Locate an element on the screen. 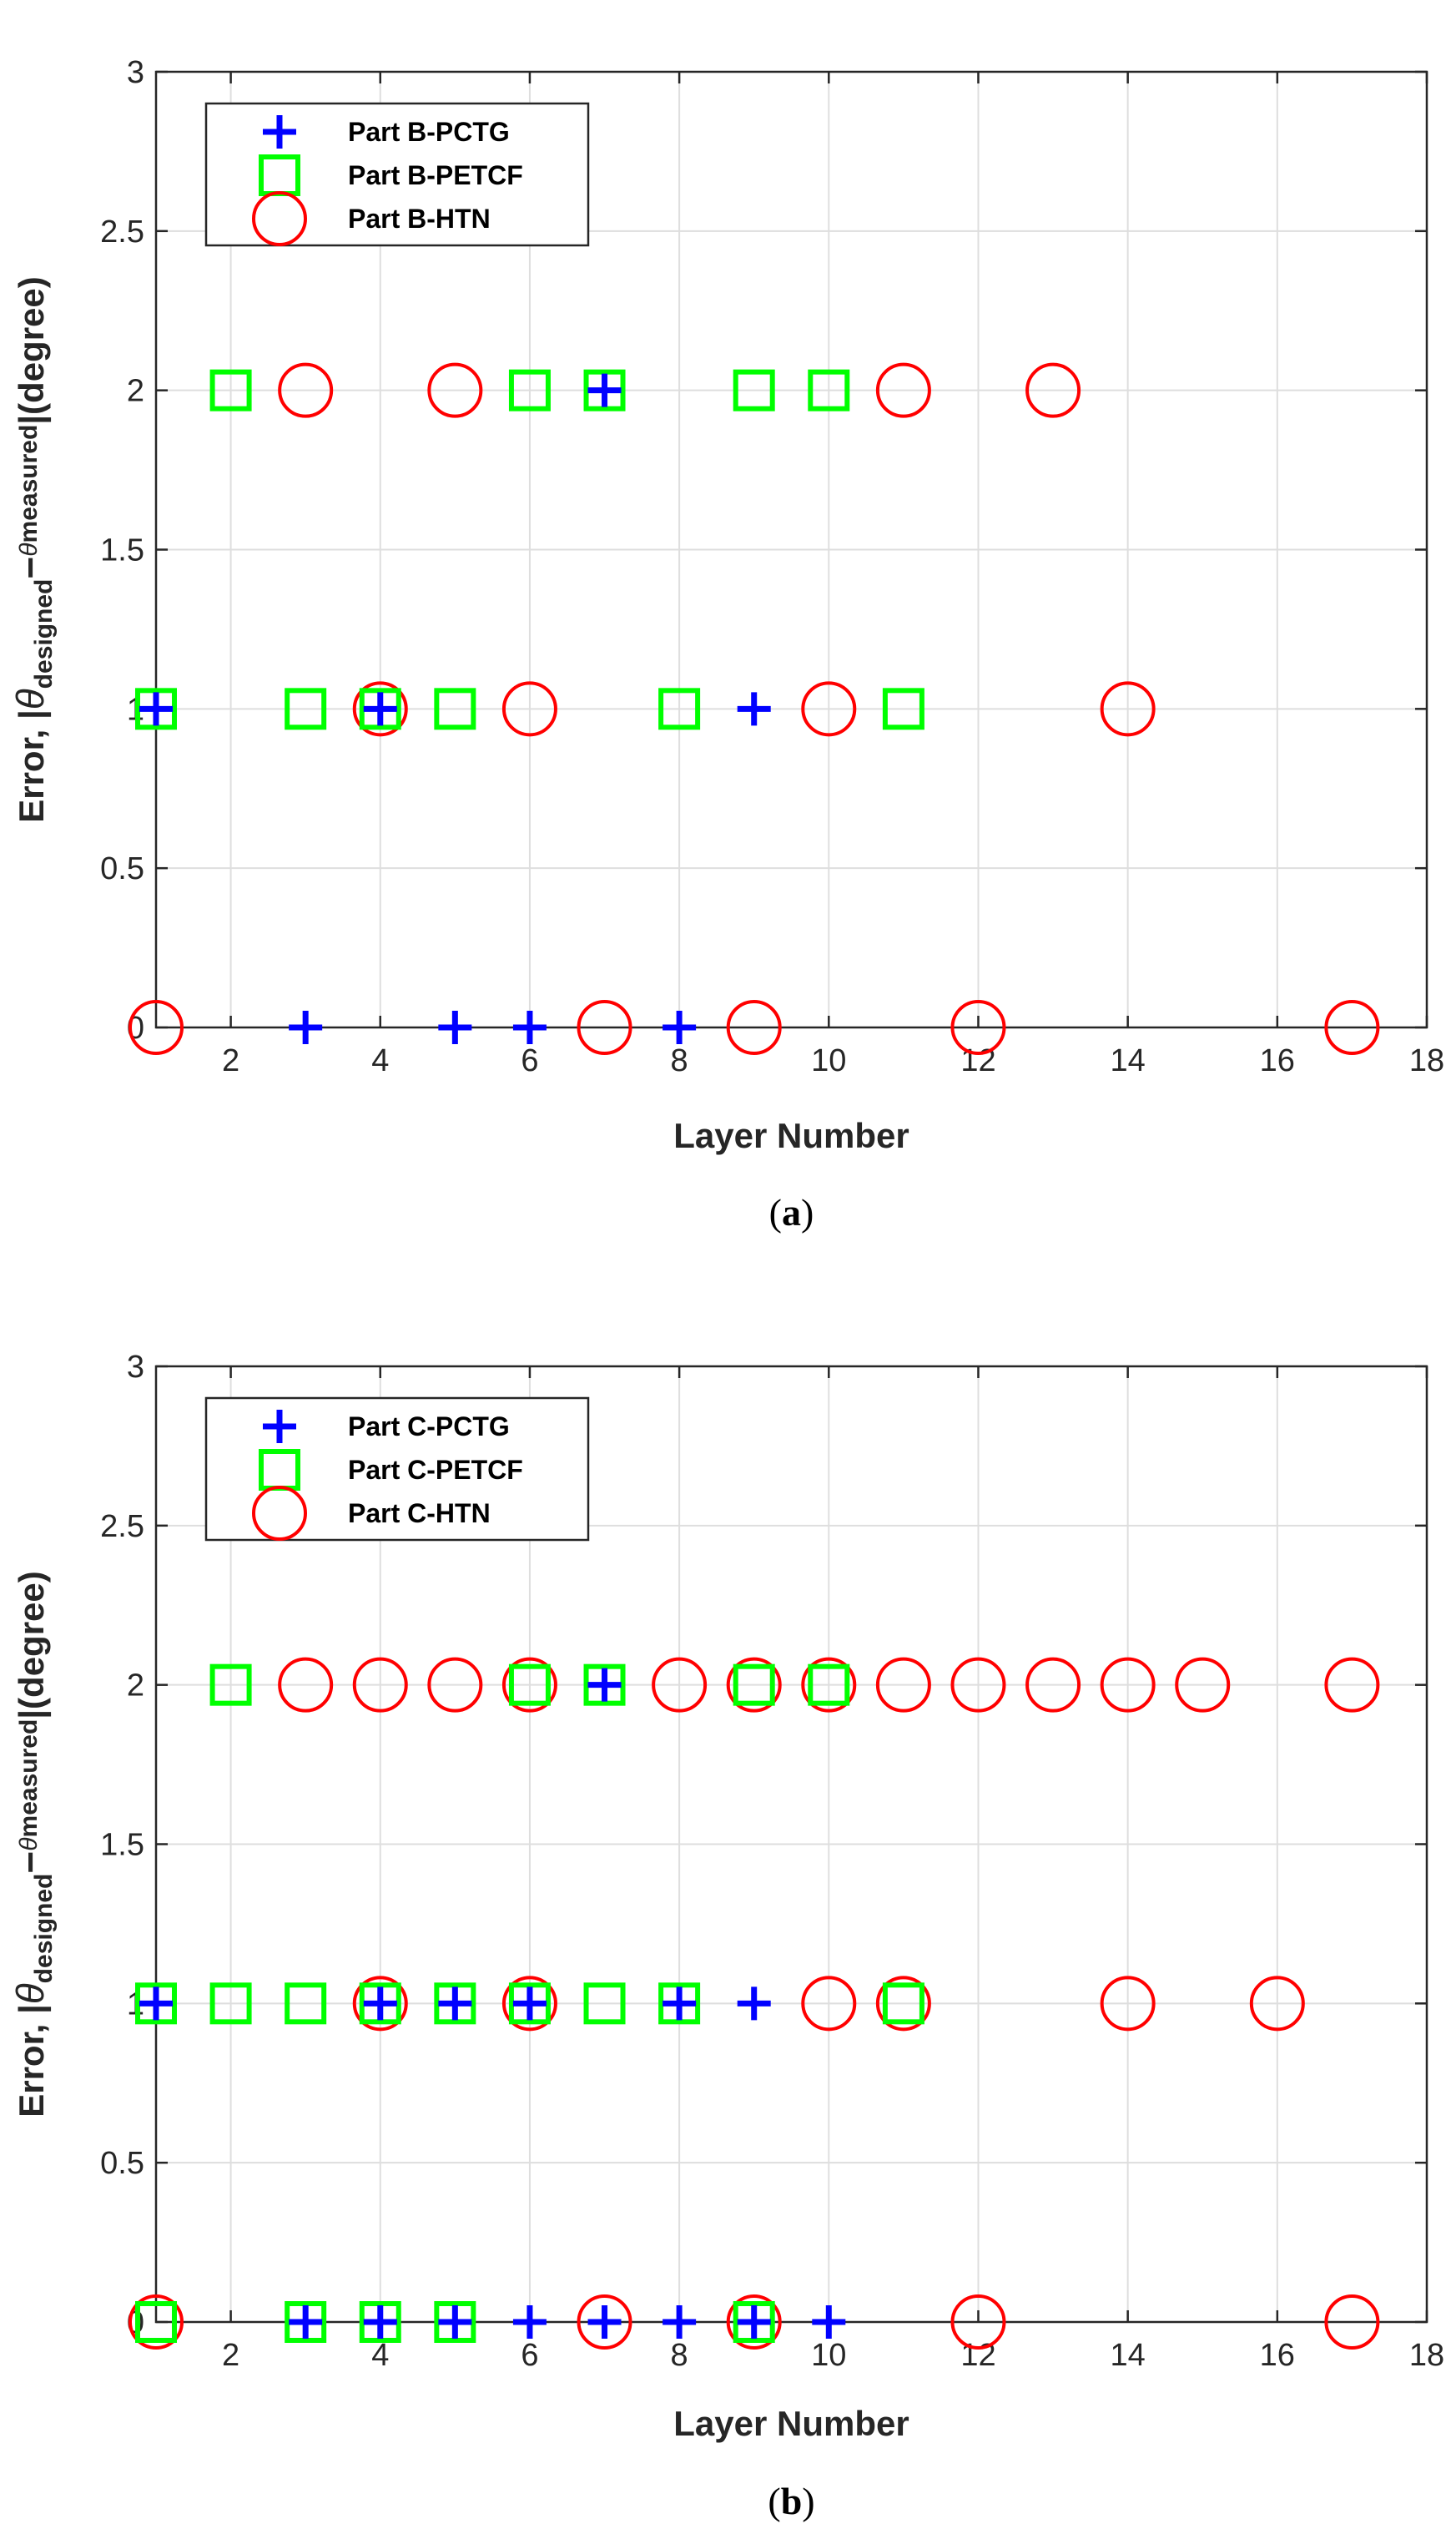  figure-caption: (a) is located at coordinates (791, 1212).